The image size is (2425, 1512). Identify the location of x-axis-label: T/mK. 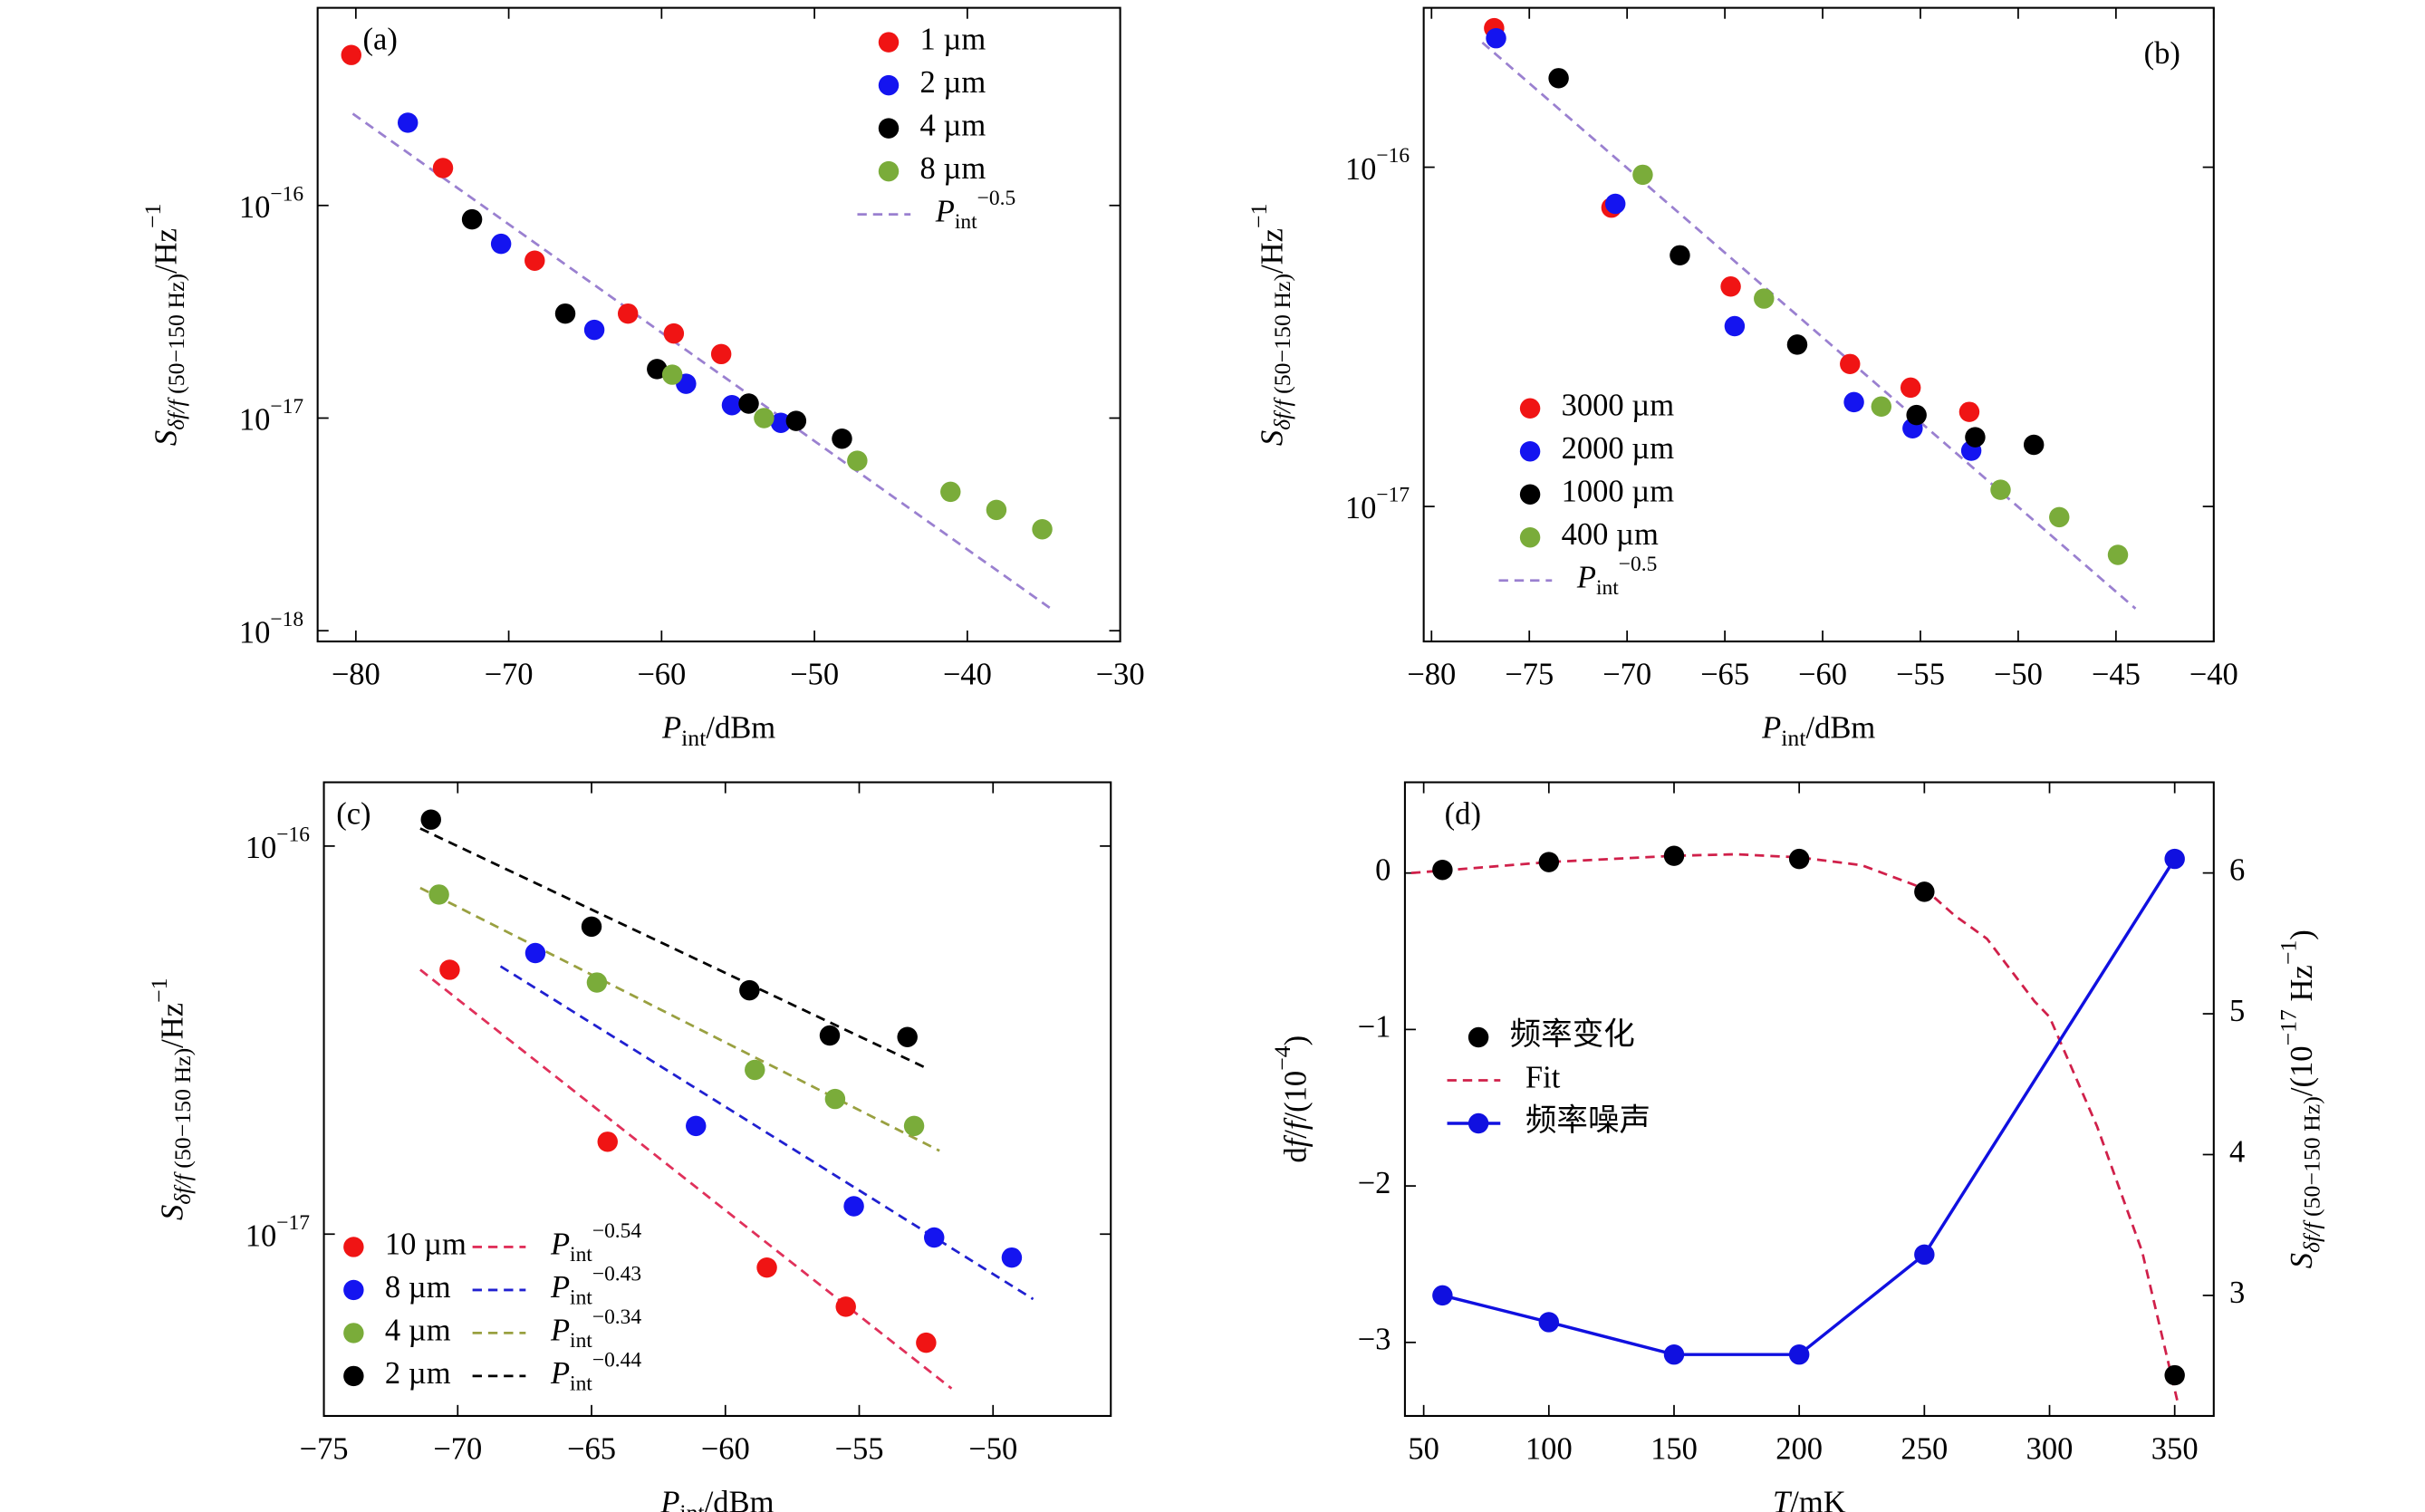
(1809, 1498).